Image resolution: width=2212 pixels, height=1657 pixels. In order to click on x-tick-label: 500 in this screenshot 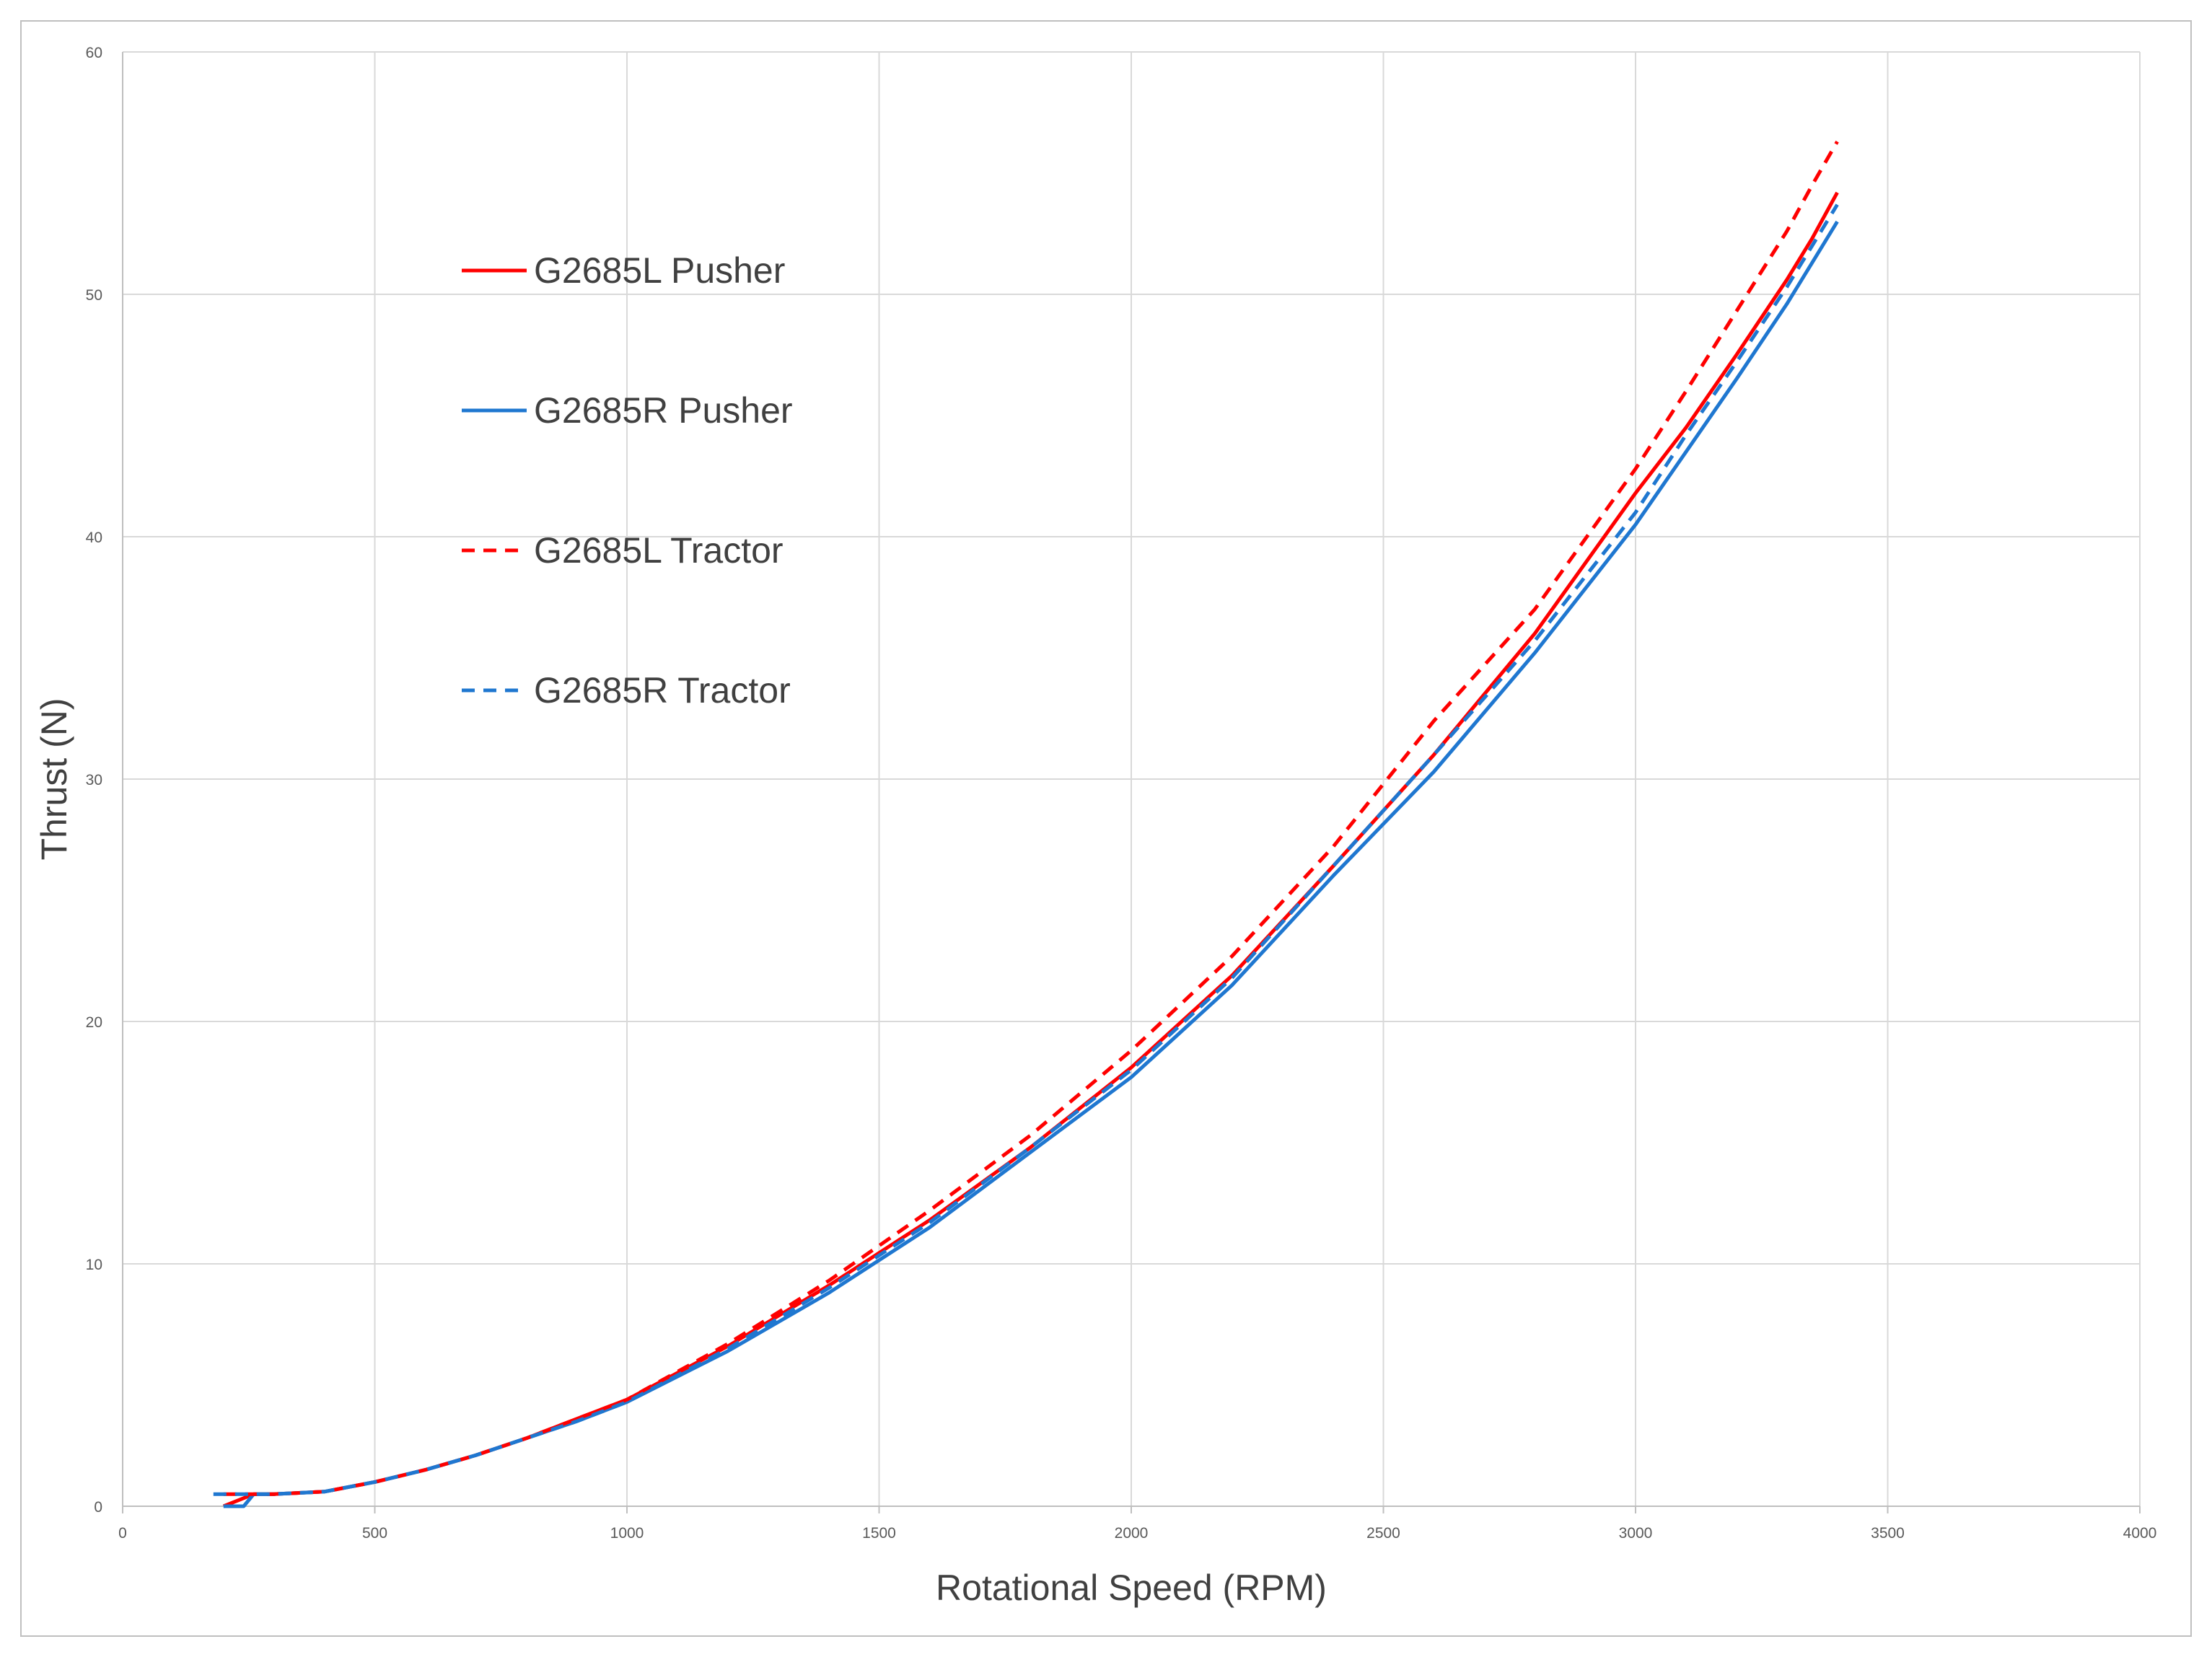, I will do `click(375, 1533)`.